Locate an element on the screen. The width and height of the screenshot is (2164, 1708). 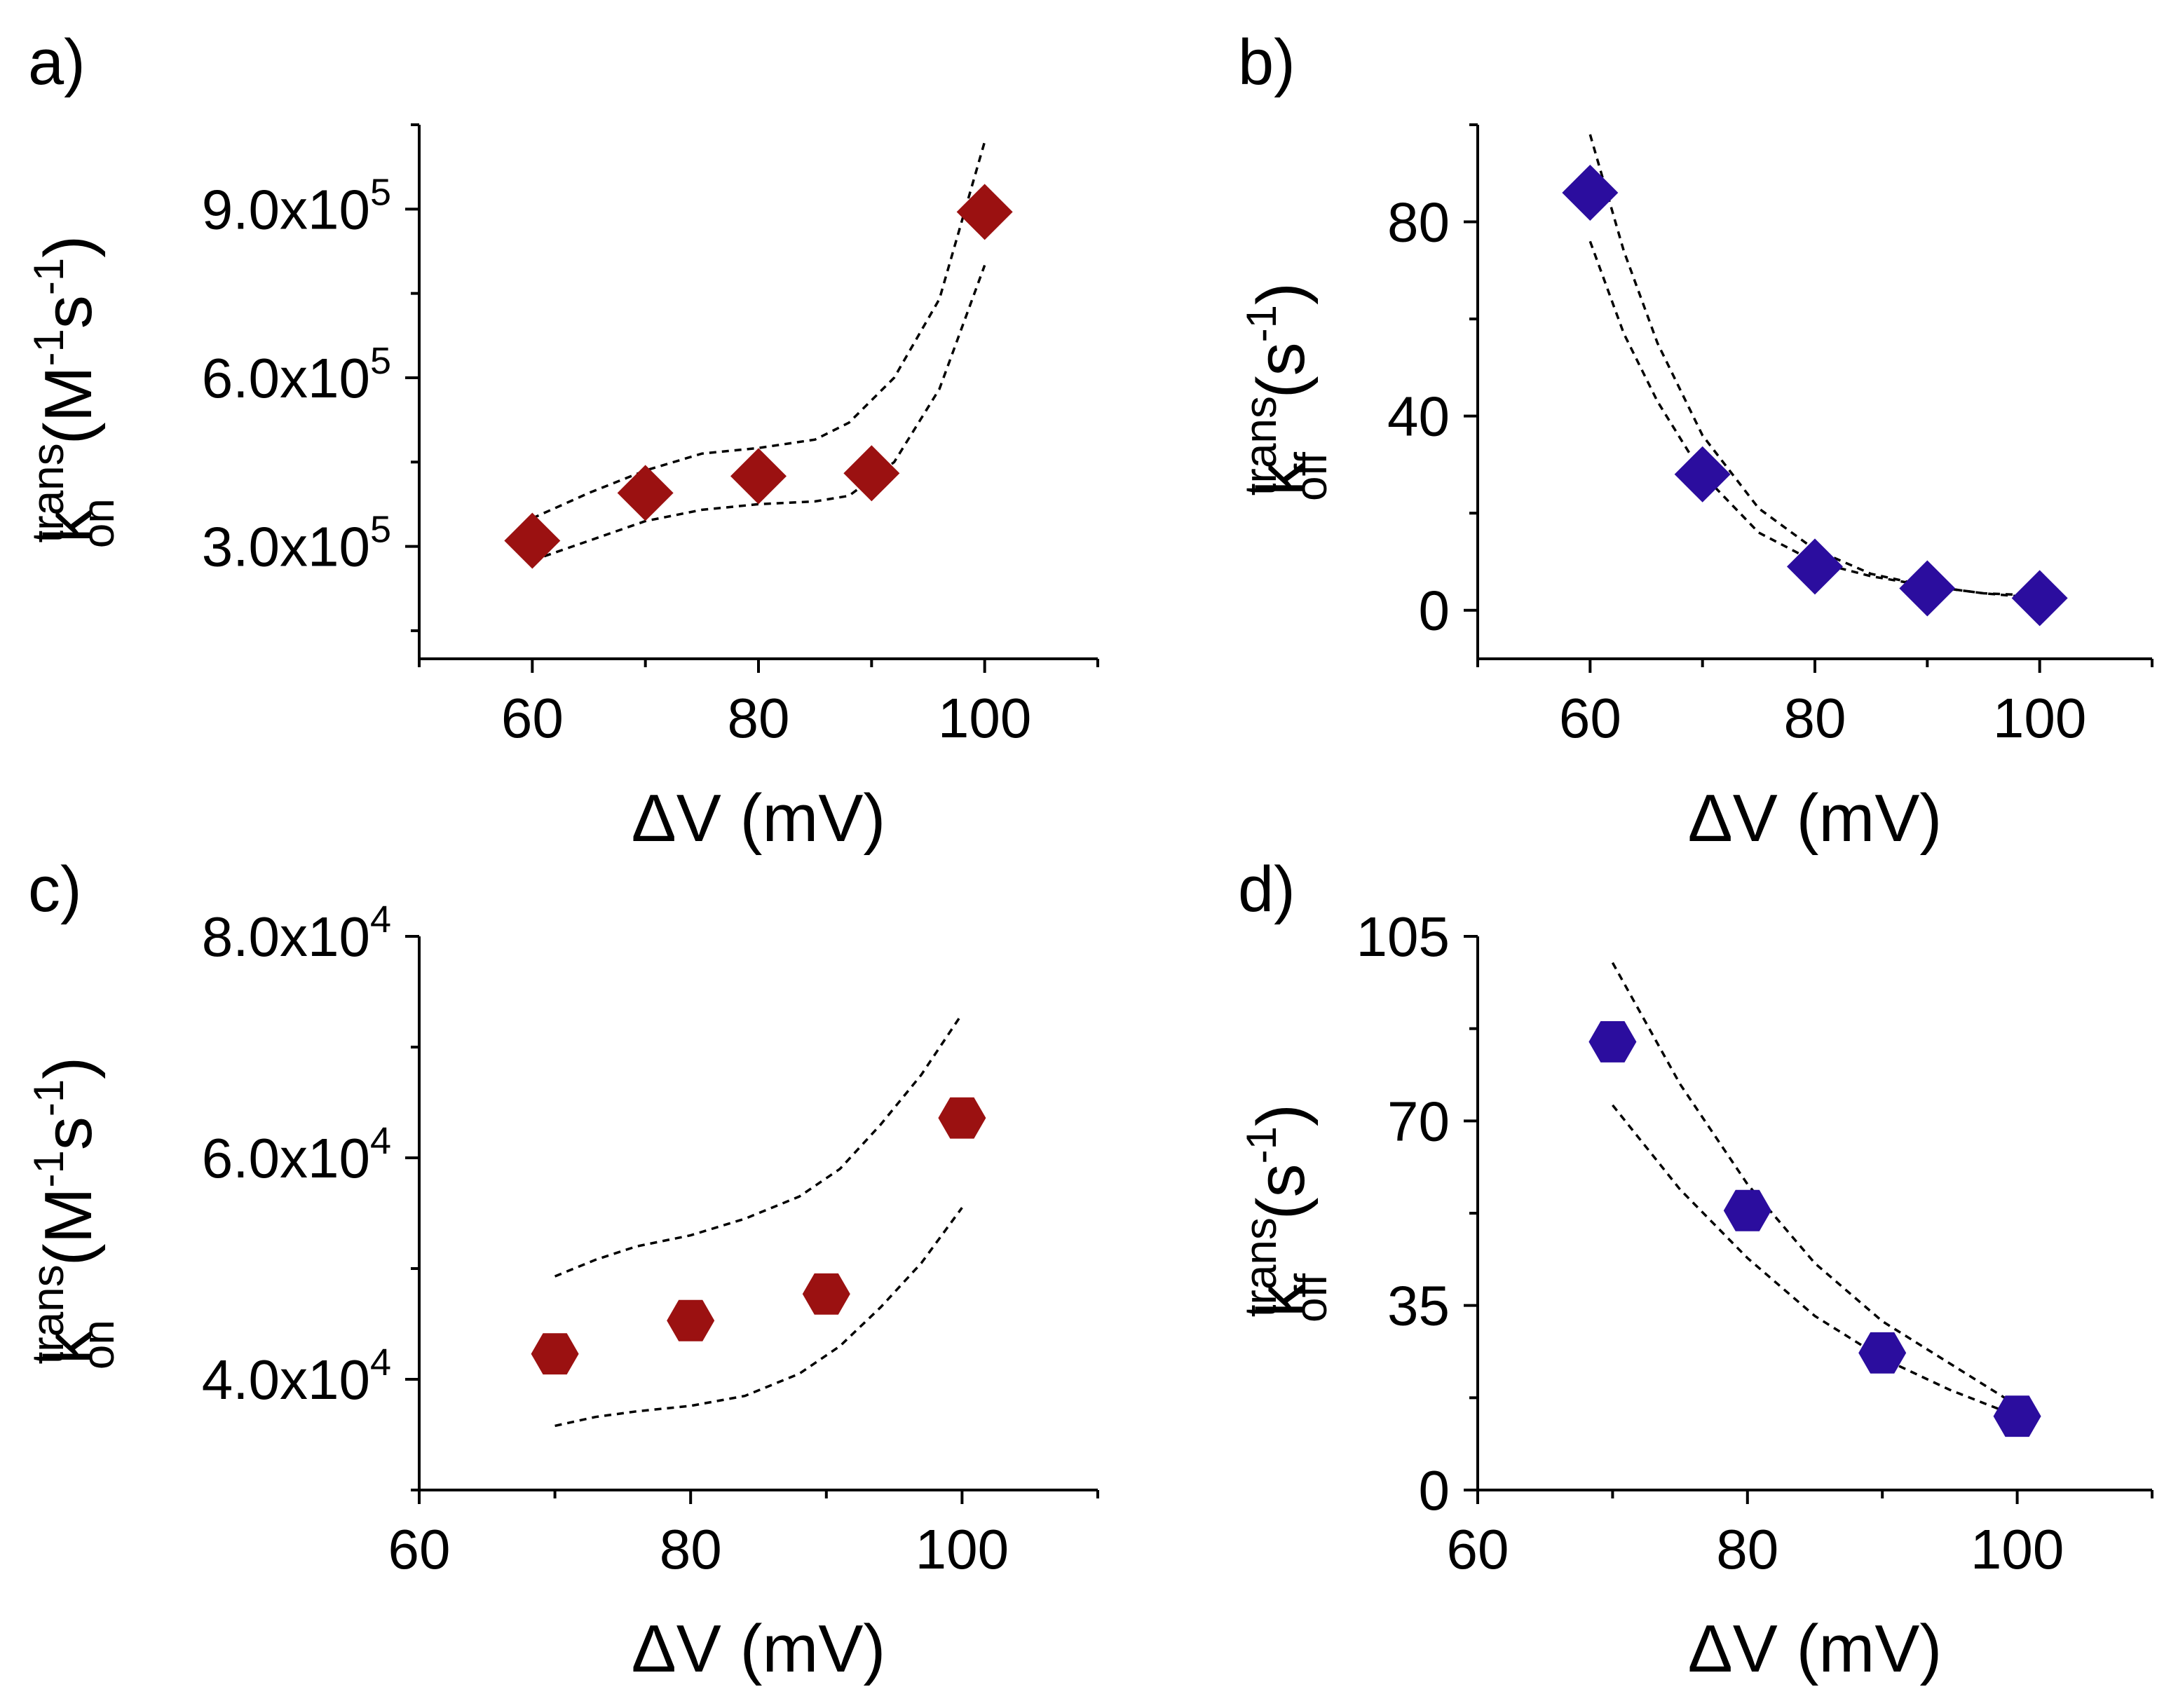
y-tick-mantissa: 3.0x10 is located at coordinates (286, 547).